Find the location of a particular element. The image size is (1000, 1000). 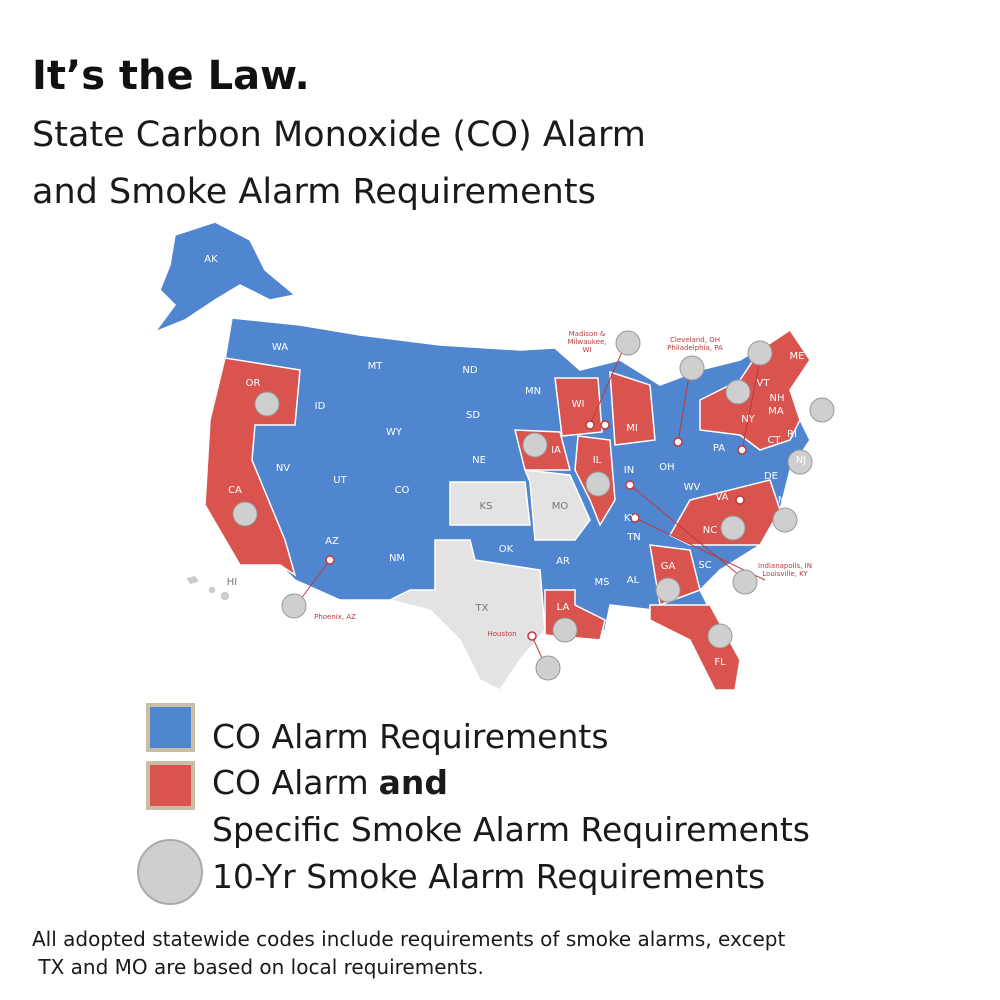

state-label: NV is located at coordinates (283, 468).